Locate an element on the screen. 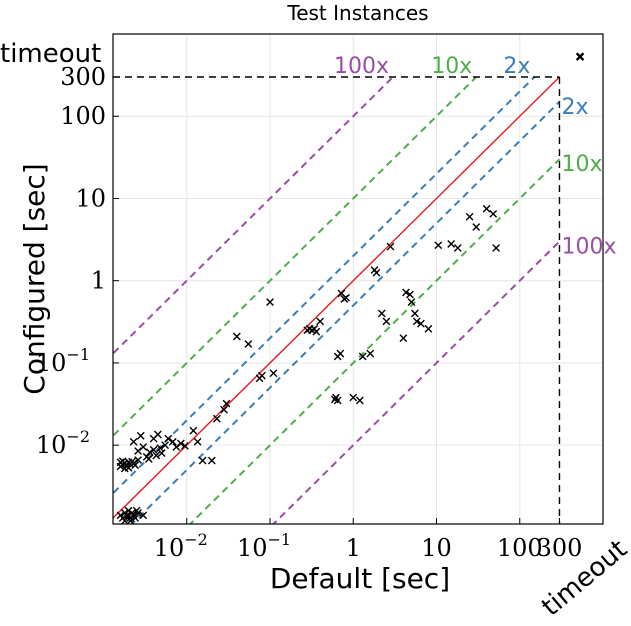  x-tick-label: 10⁻¹ is located at coordinates (264, 546).